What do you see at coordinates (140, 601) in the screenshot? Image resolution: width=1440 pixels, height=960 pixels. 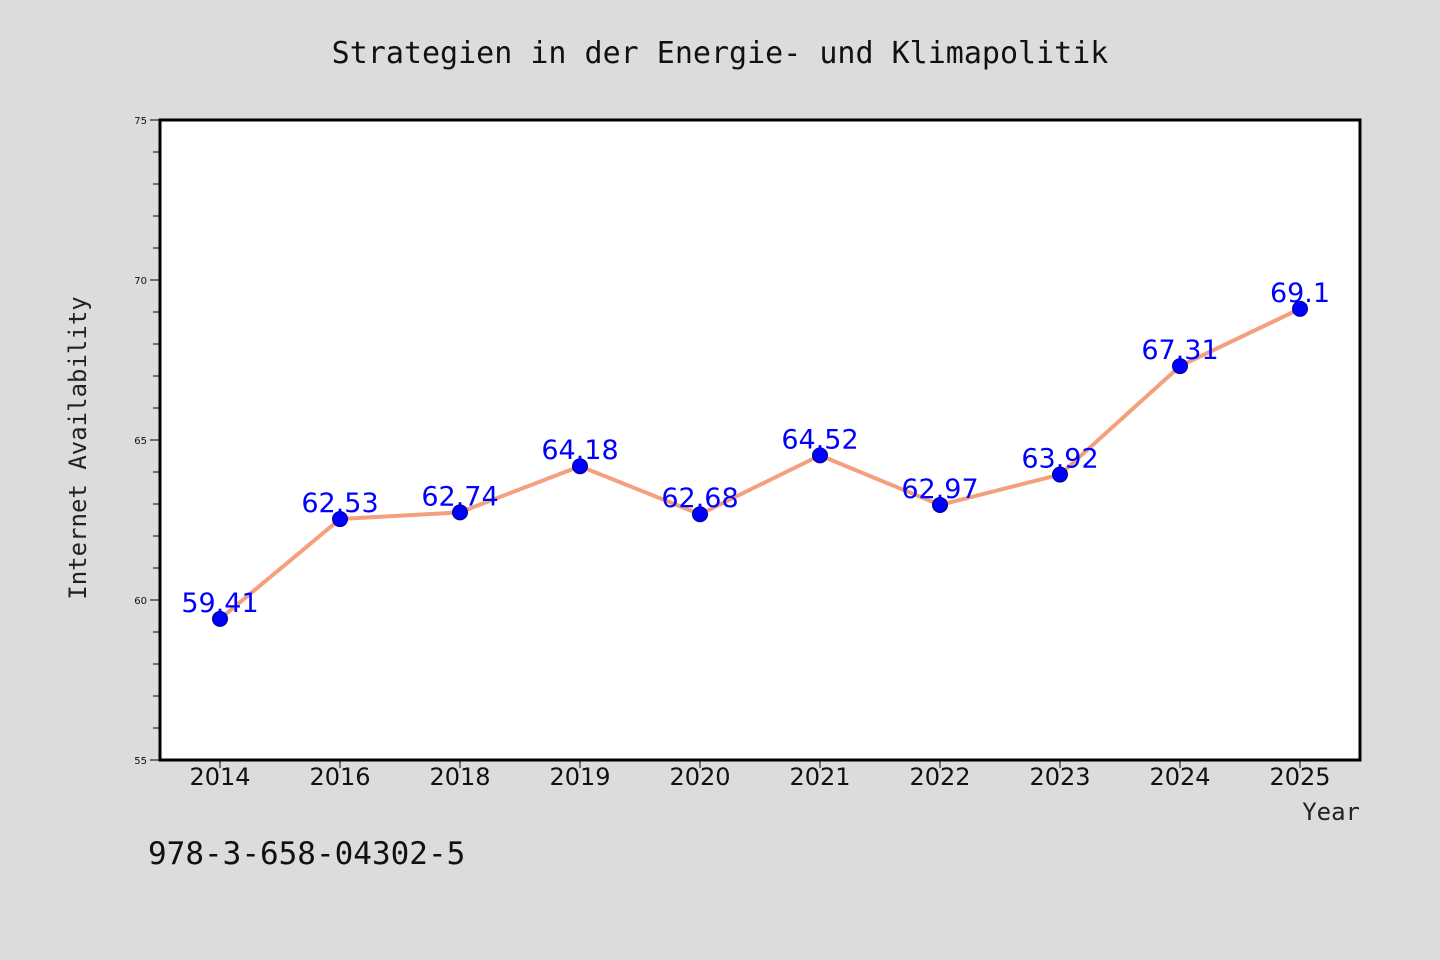 I see `y-tick-label: 60` at bounding box center [140, 601].